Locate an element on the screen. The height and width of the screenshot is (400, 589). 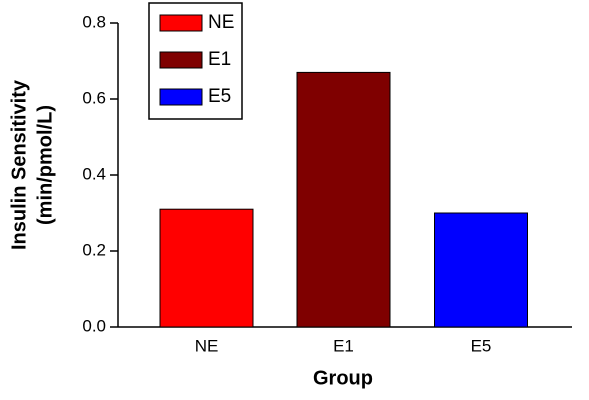
legend-label: NE is located at coordinates (221, 22).